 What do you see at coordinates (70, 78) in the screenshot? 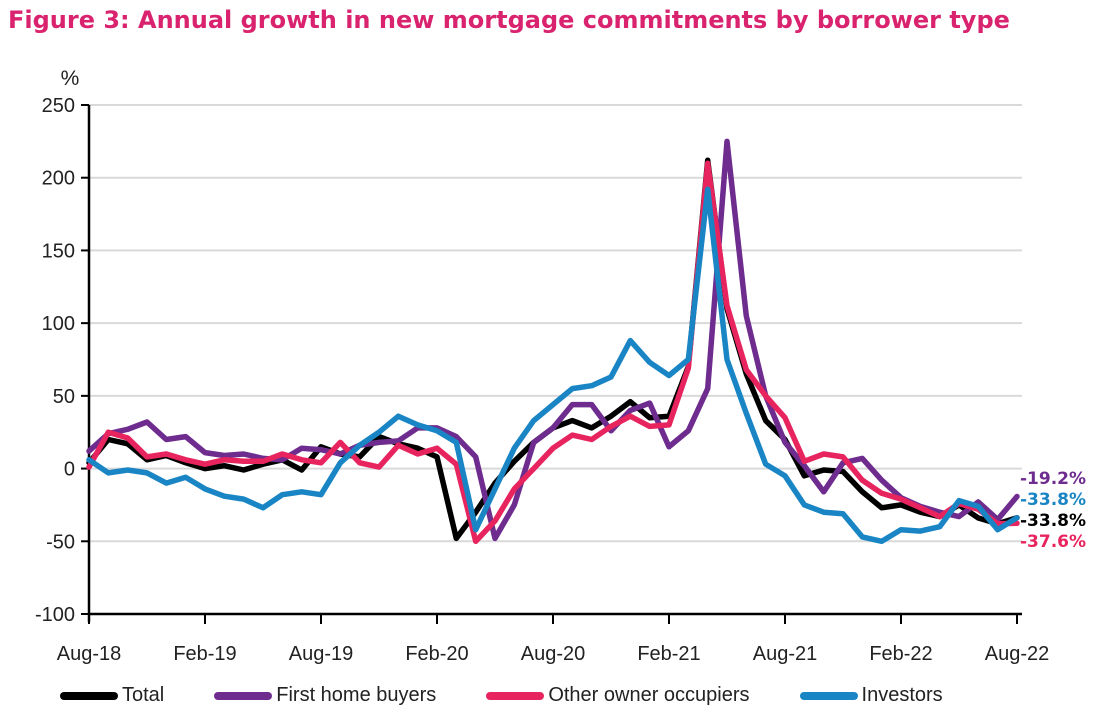
I see `y-unit-label: %` at bounding box center [70, 78].